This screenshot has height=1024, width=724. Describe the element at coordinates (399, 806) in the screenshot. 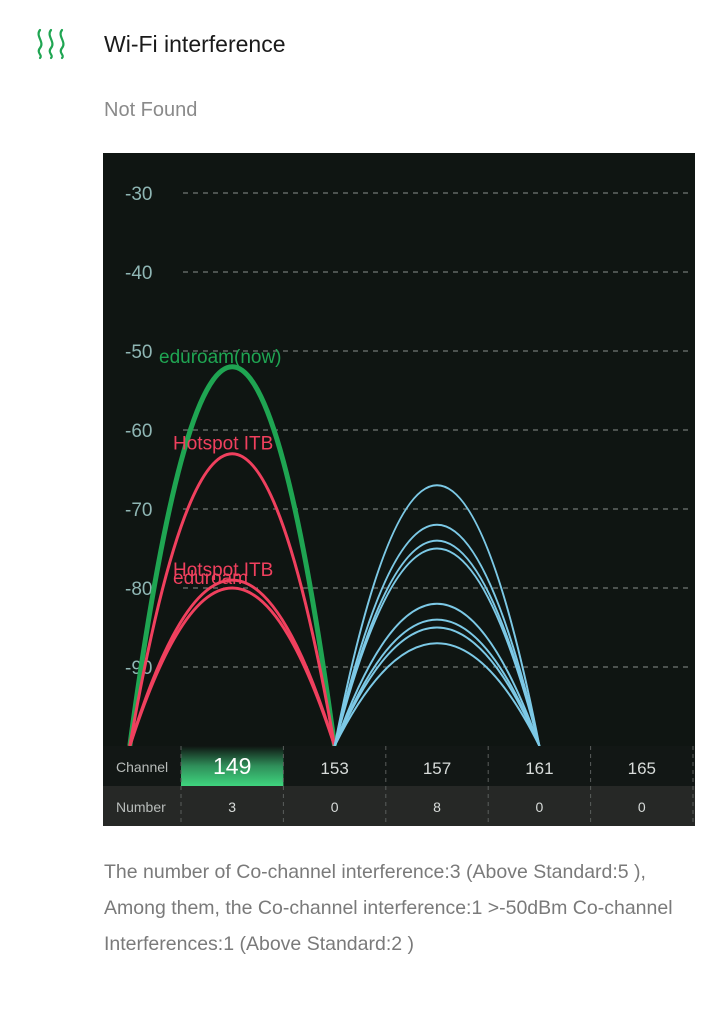

I see `number-row` at that location.